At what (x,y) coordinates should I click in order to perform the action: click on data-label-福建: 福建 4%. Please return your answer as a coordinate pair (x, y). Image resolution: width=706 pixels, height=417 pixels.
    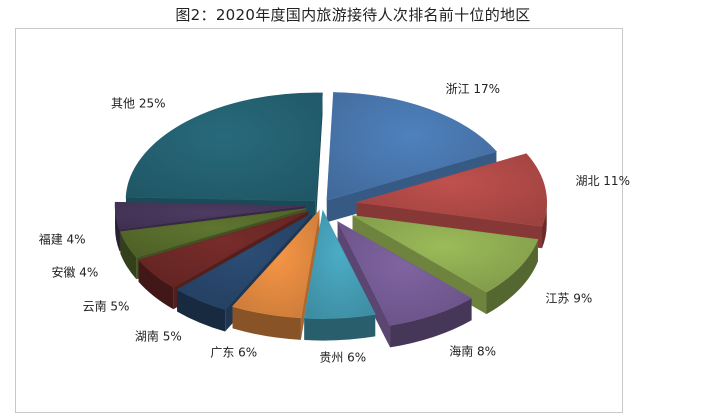
    Looking at the image, I should click on (62, 238).